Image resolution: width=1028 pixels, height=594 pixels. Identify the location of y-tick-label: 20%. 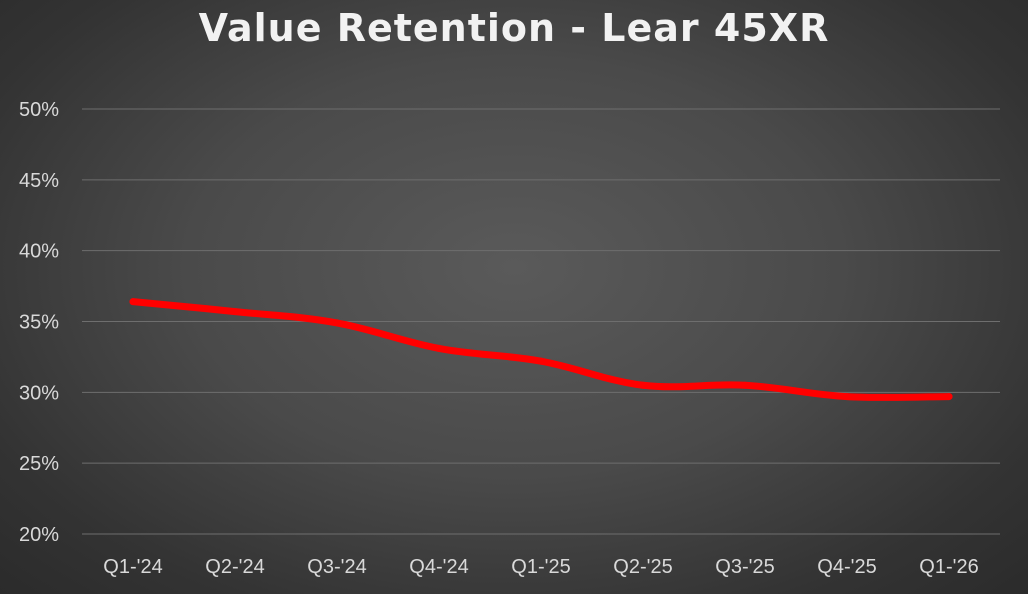
(39, 535).